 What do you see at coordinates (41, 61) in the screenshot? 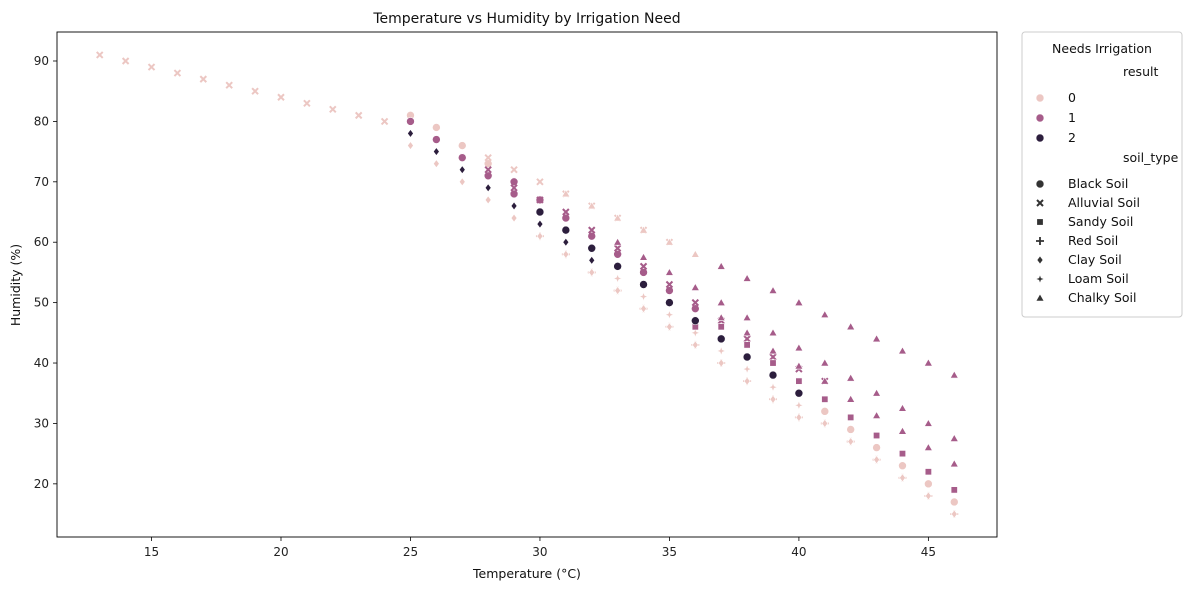
I see `y-tick-label: 90` at bounding box center [41, 61].